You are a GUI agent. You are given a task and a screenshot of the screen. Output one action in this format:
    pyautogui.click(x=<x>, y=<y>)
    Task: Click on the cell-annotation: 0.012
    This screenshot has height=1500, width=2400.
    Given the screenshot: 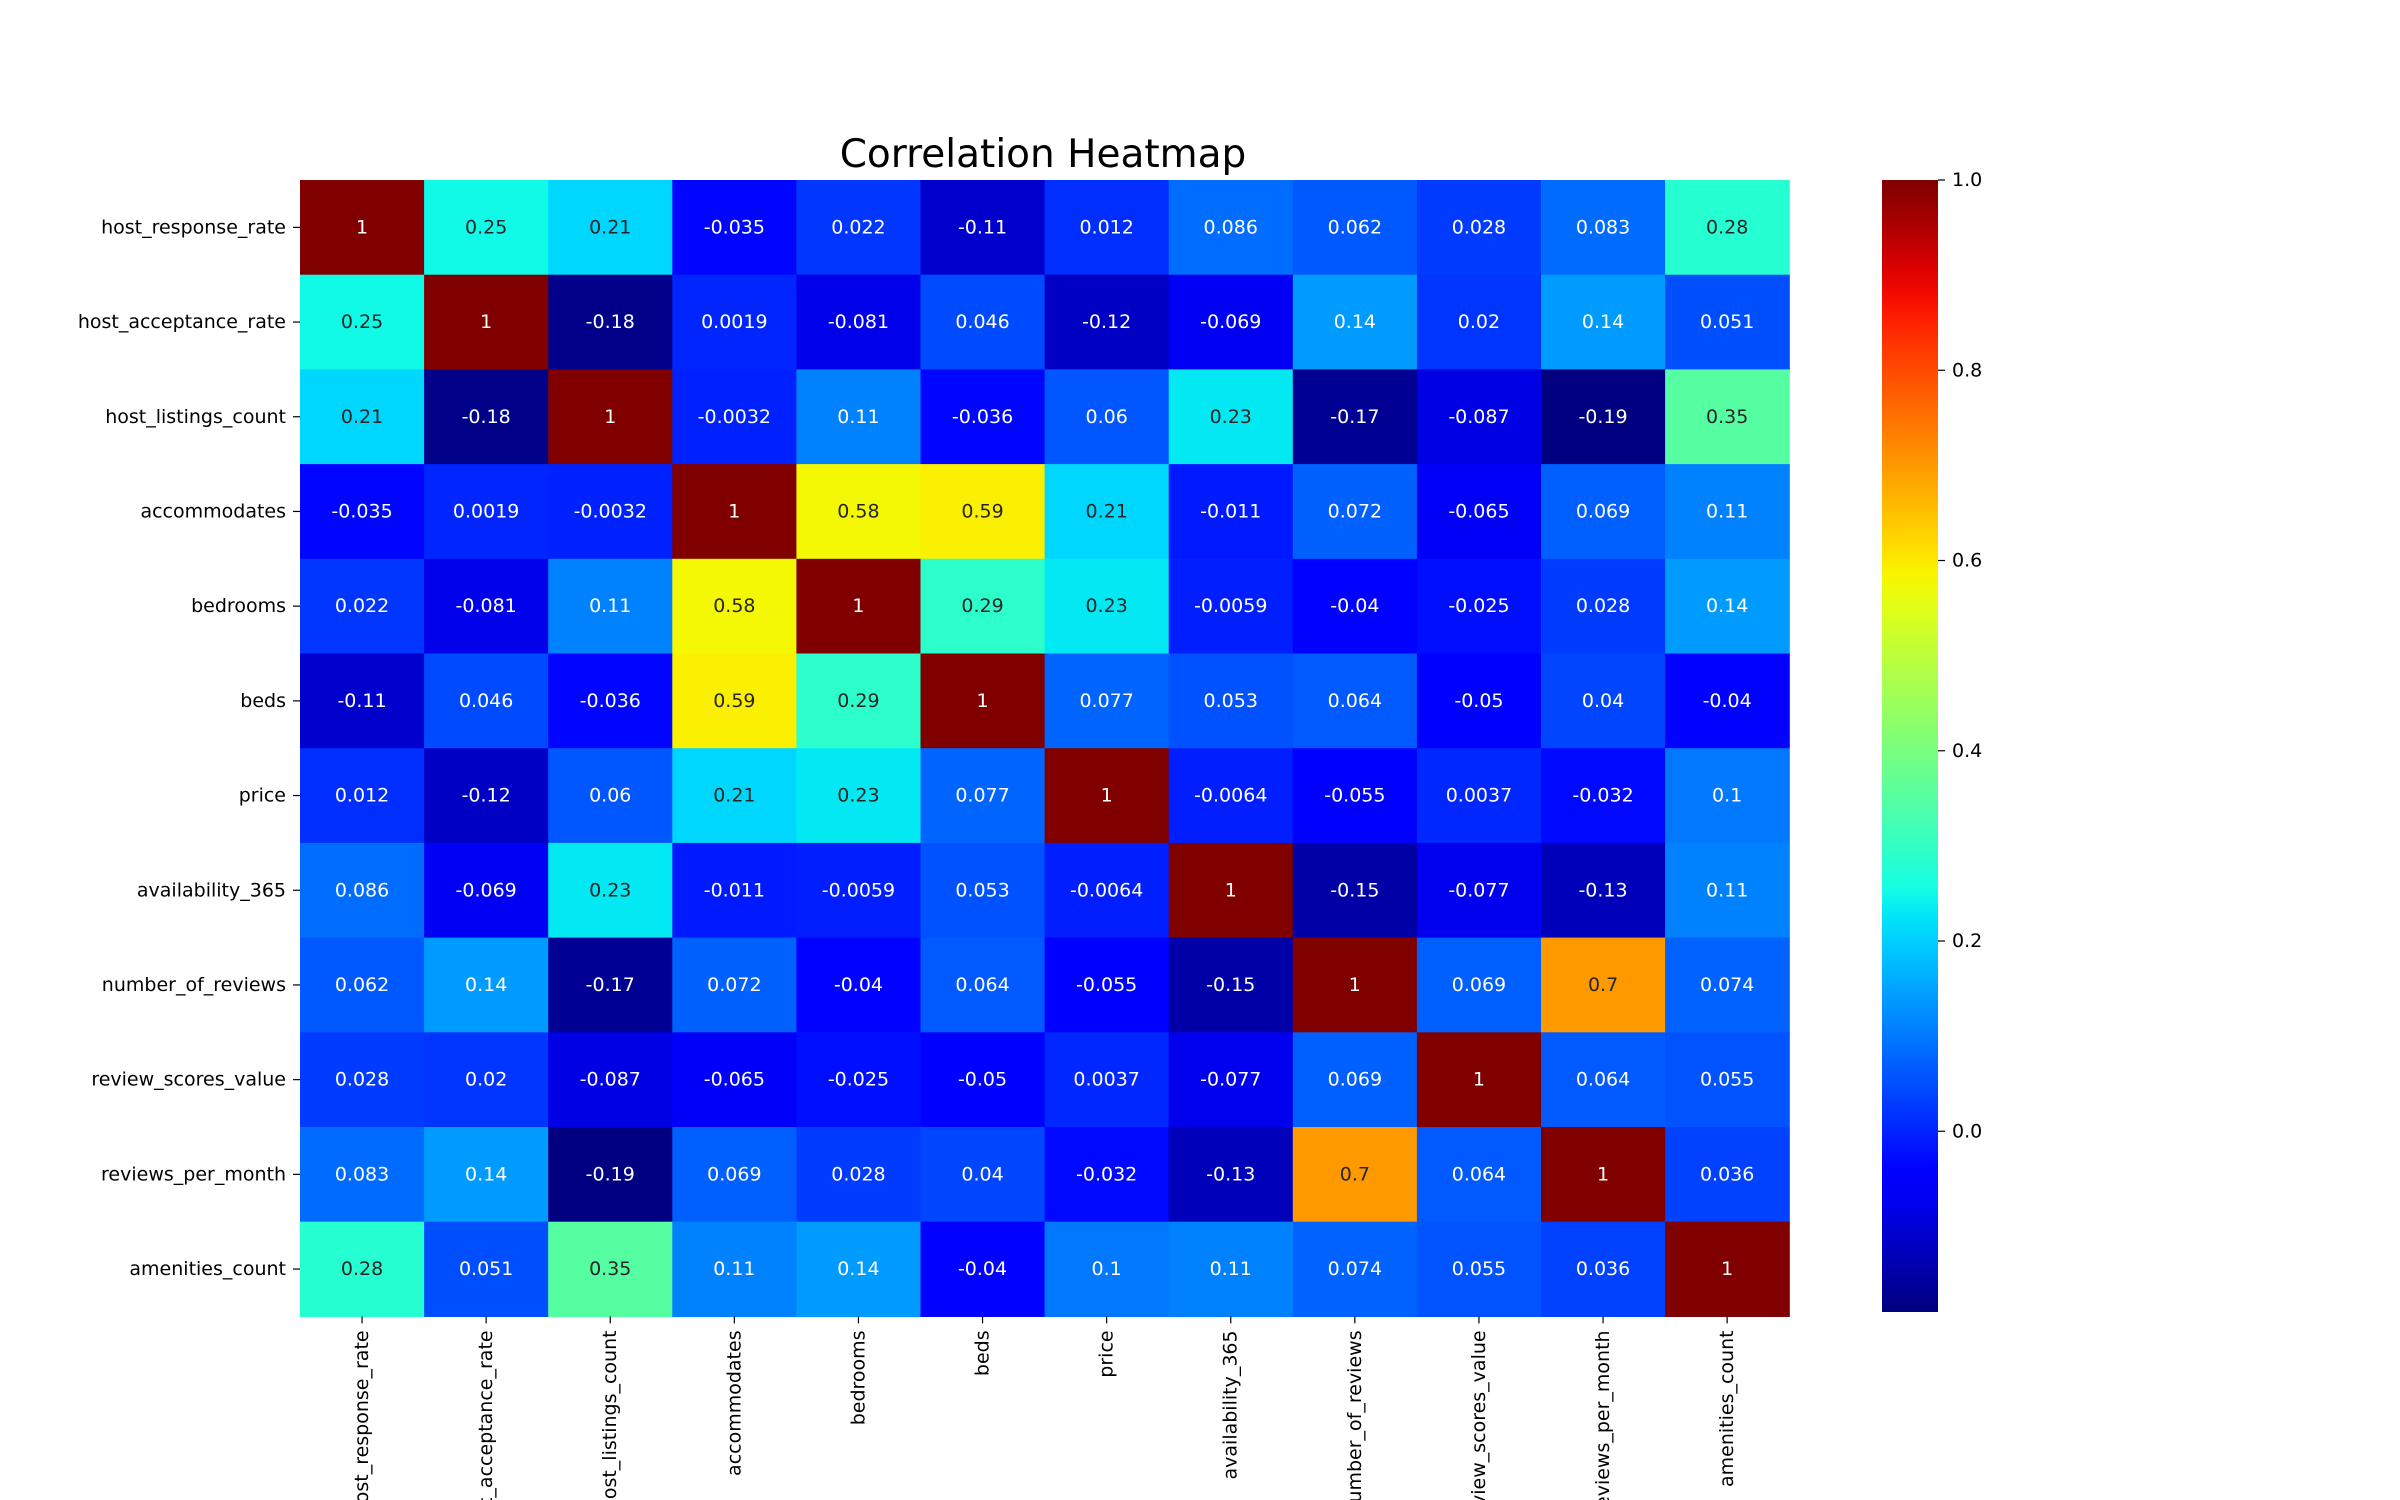 What is the action you would take?
    pyautogui.click(x=362, y=796)
    